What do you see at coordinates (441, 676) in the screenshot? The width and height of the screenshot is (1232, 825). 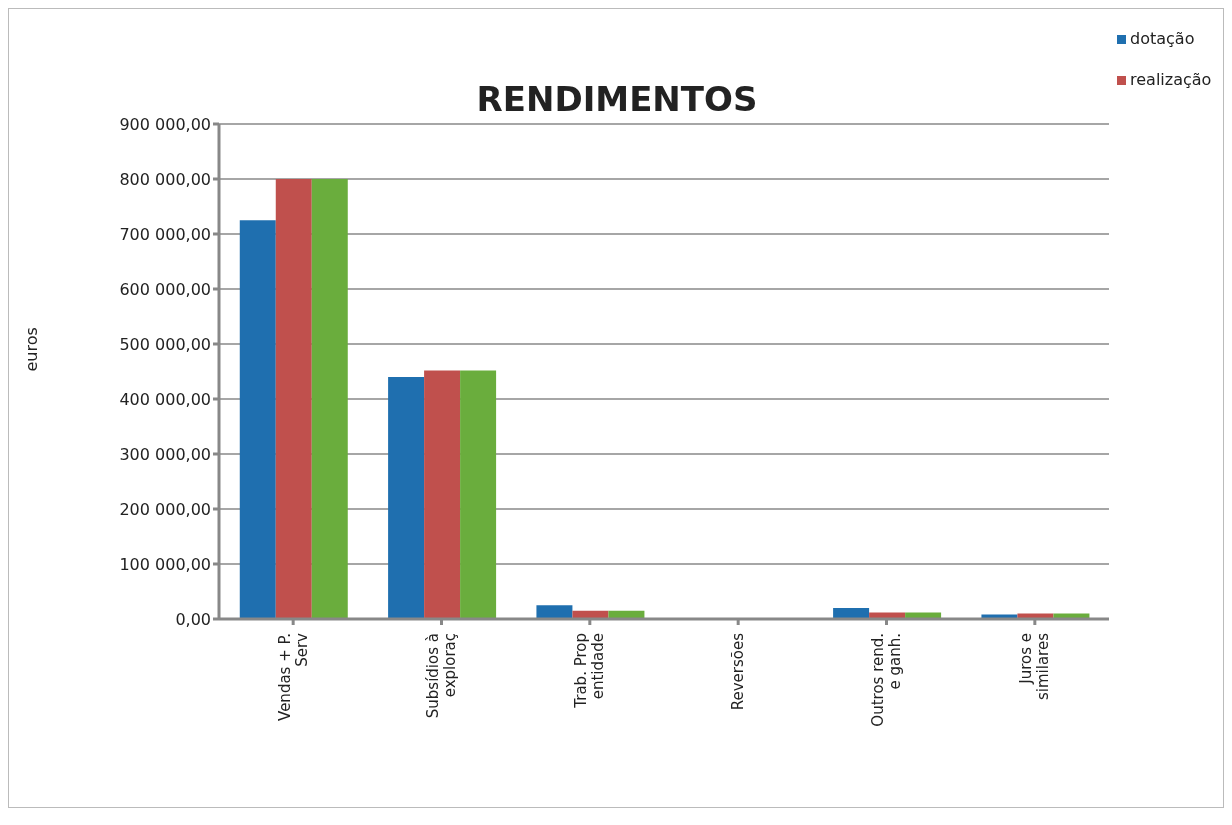 I see `x-tick-label: Subsídios à exploraç` at bounding box center [441, 676].